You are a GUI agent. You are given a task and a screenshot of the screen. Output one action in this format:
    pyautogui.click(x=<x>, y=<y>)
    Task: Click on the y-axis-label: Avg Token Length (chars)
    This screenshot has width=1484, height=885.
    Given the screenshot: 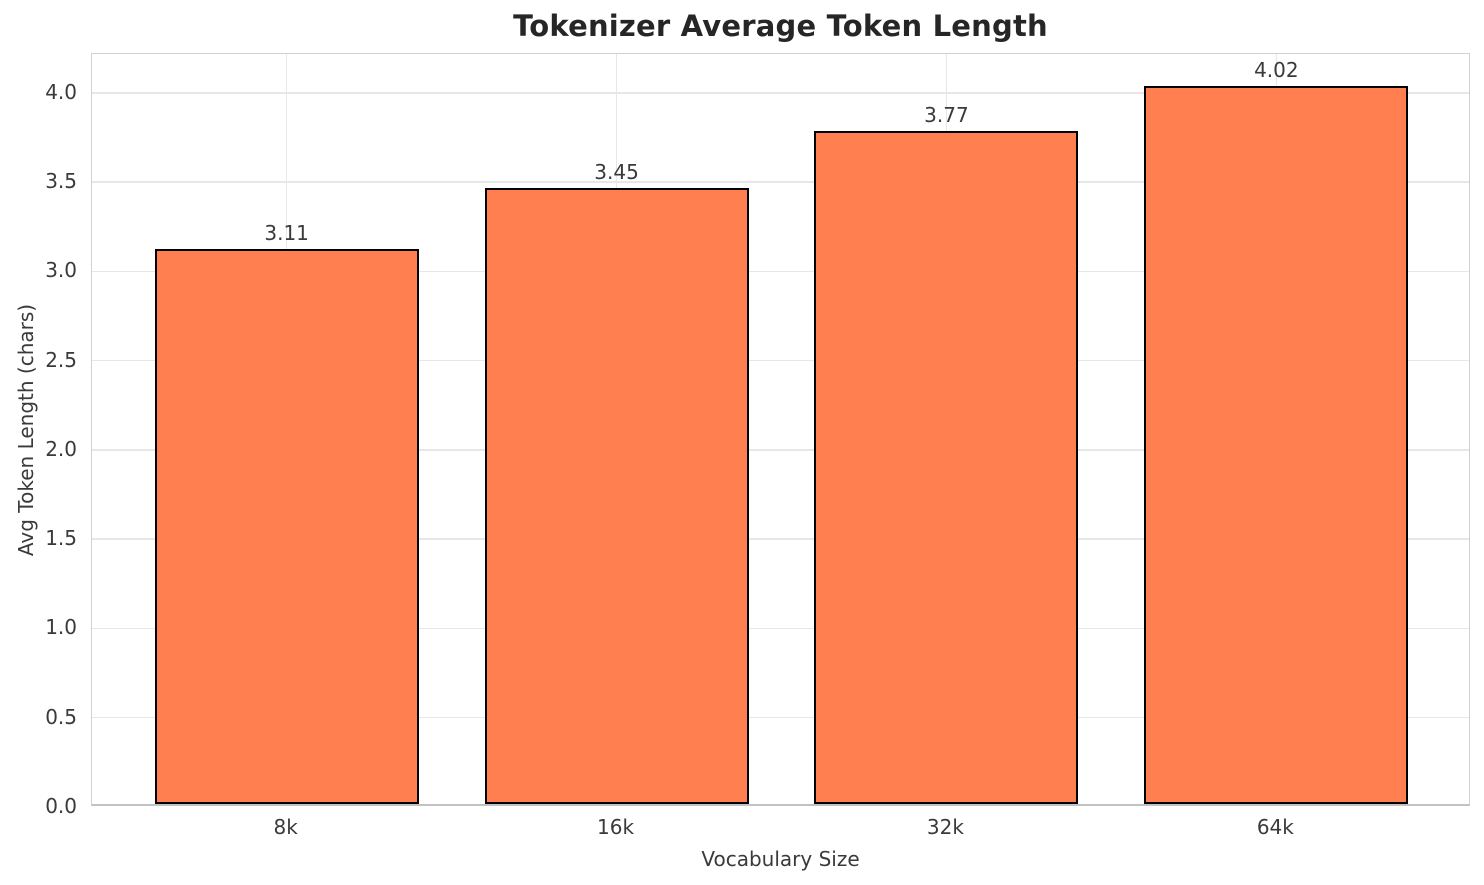 What is the action you would take?
    pyautogui.click(x=26, y=430)
    